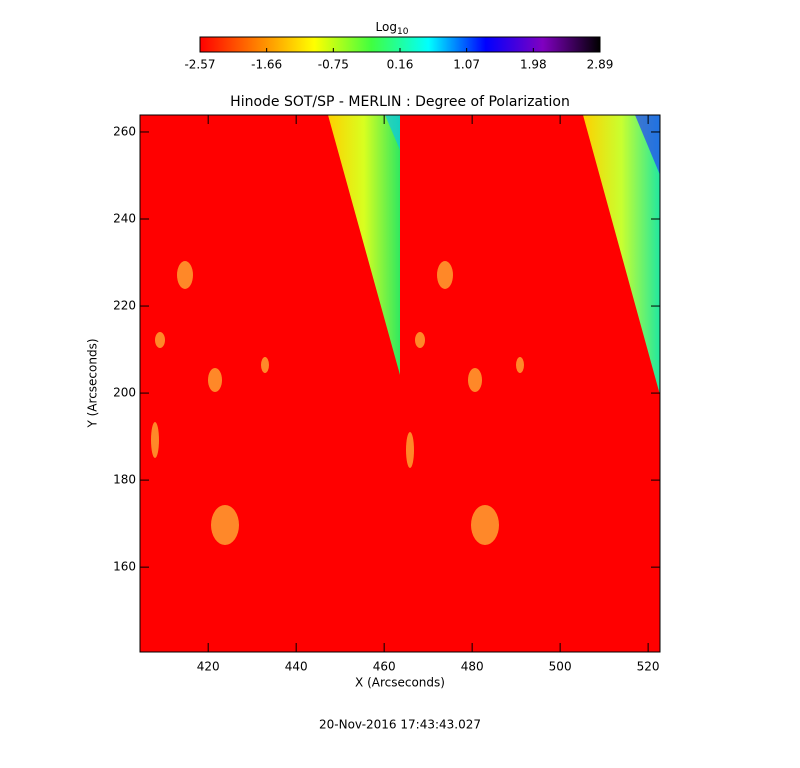 Image resolution: width=800 pixels, height=768 pixels. I want to click on timestamp: 20-Nov-2016 17:43:43.027, so click(400, 725).